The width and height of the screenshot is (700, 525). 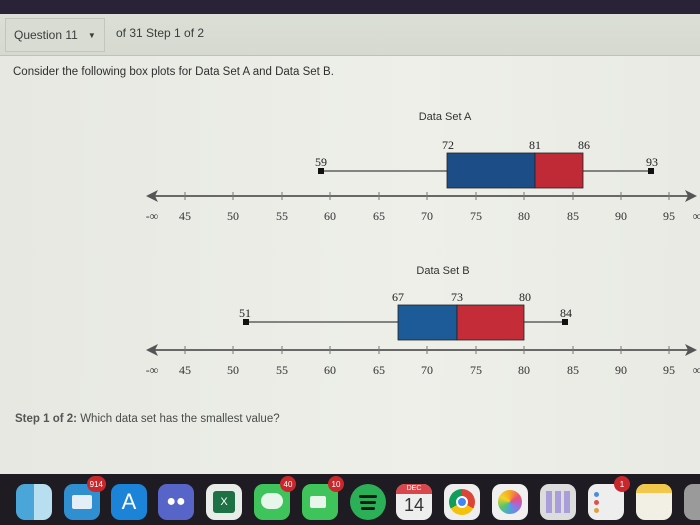 What do you see at coordinates (96, 484) in the screenshot?
I see `mail-badge: 914` at bounding box center [96, 484].